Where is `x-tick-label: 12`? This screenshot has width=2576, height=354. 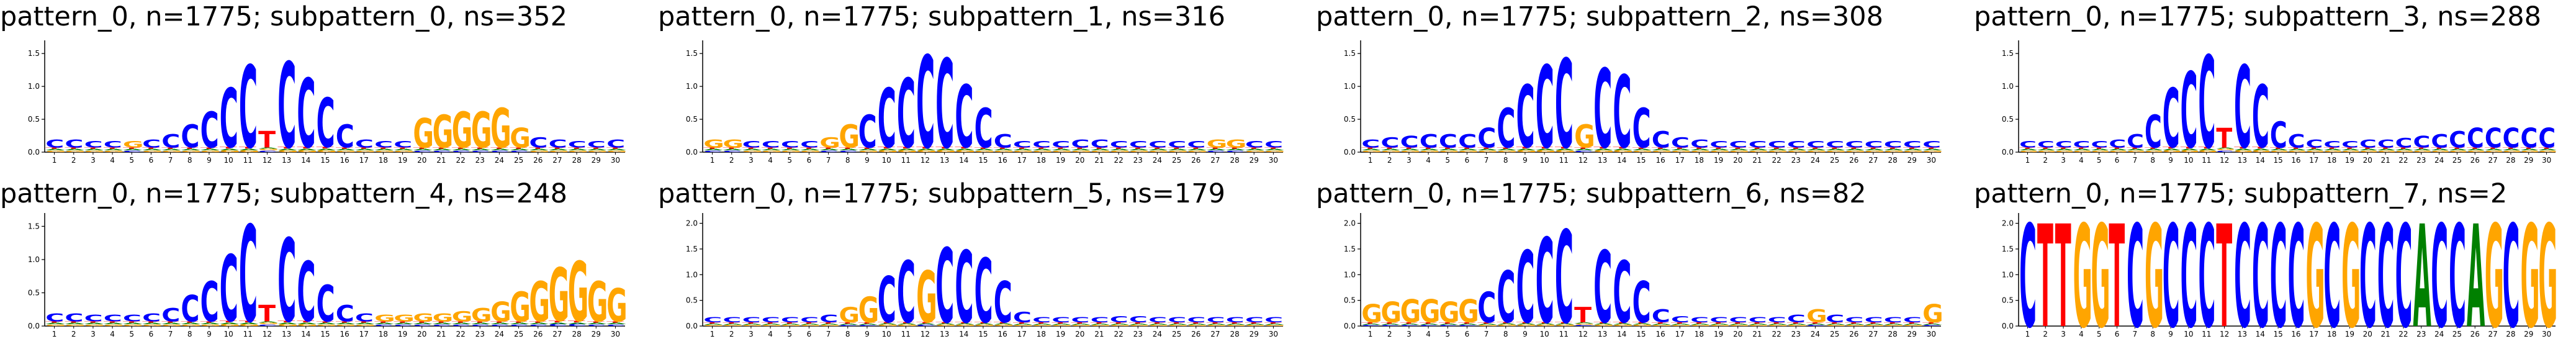
x-tick-label: 12 is located at coordinates (925, 160).